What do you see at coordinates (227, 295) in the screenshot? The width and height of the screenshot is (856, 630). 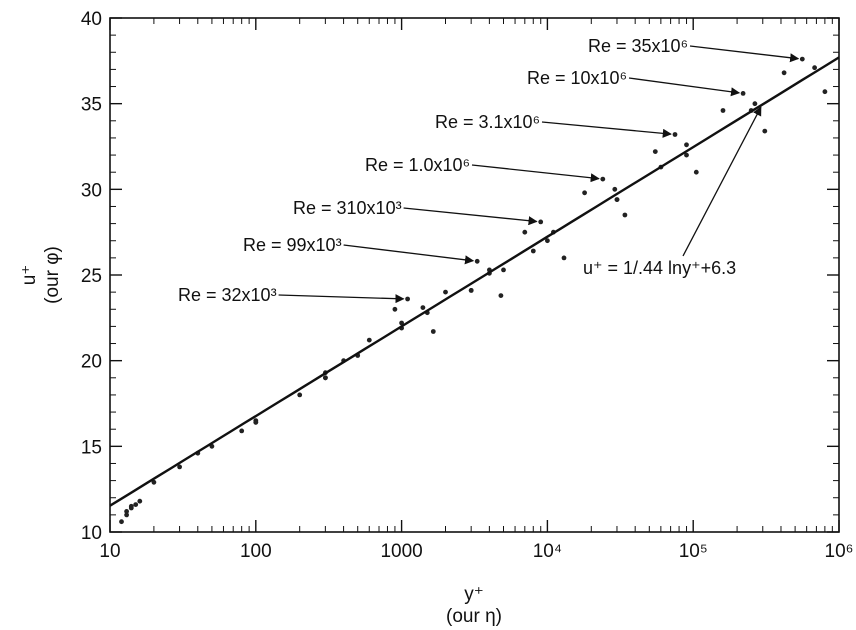 I see `annotation-label: Re = 32x10³` at bounding box center [227, 295].